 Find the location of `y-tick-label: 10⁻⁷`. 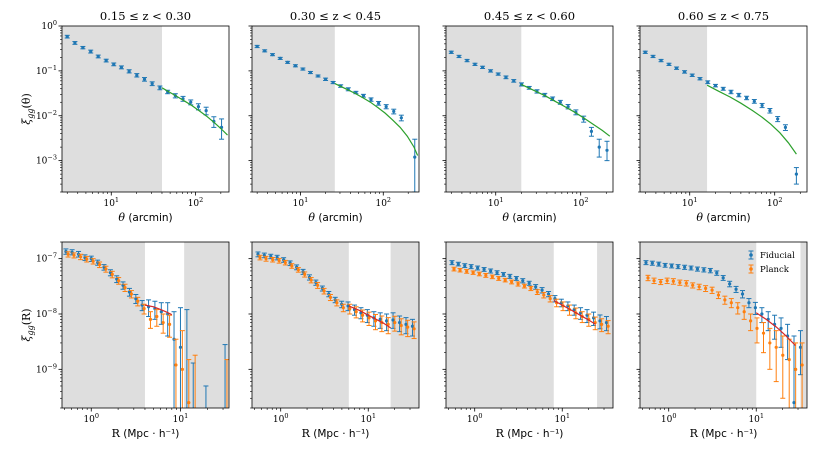

y-tick-label: 10⁻⁷ is located at coordinates (46, 258).